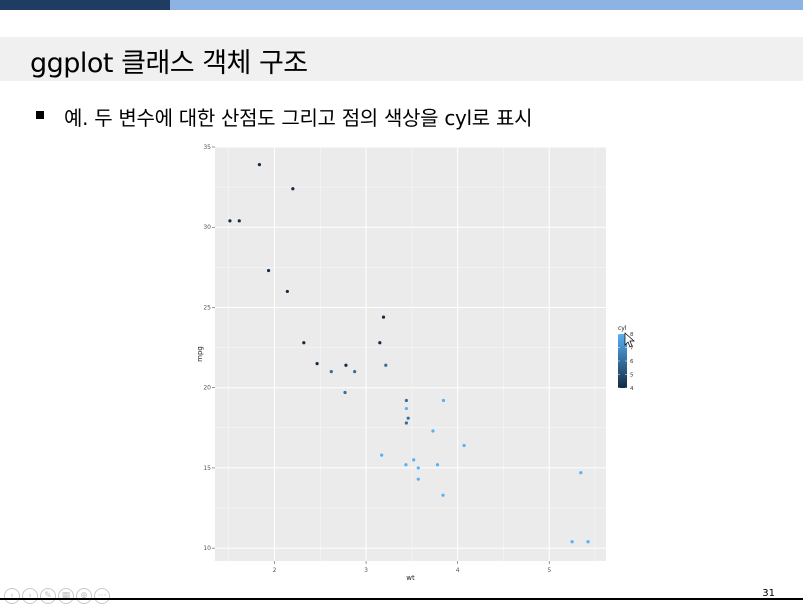 The image size is (803, 604). I want to click on pen-icon: ✎, so click(48, 596).